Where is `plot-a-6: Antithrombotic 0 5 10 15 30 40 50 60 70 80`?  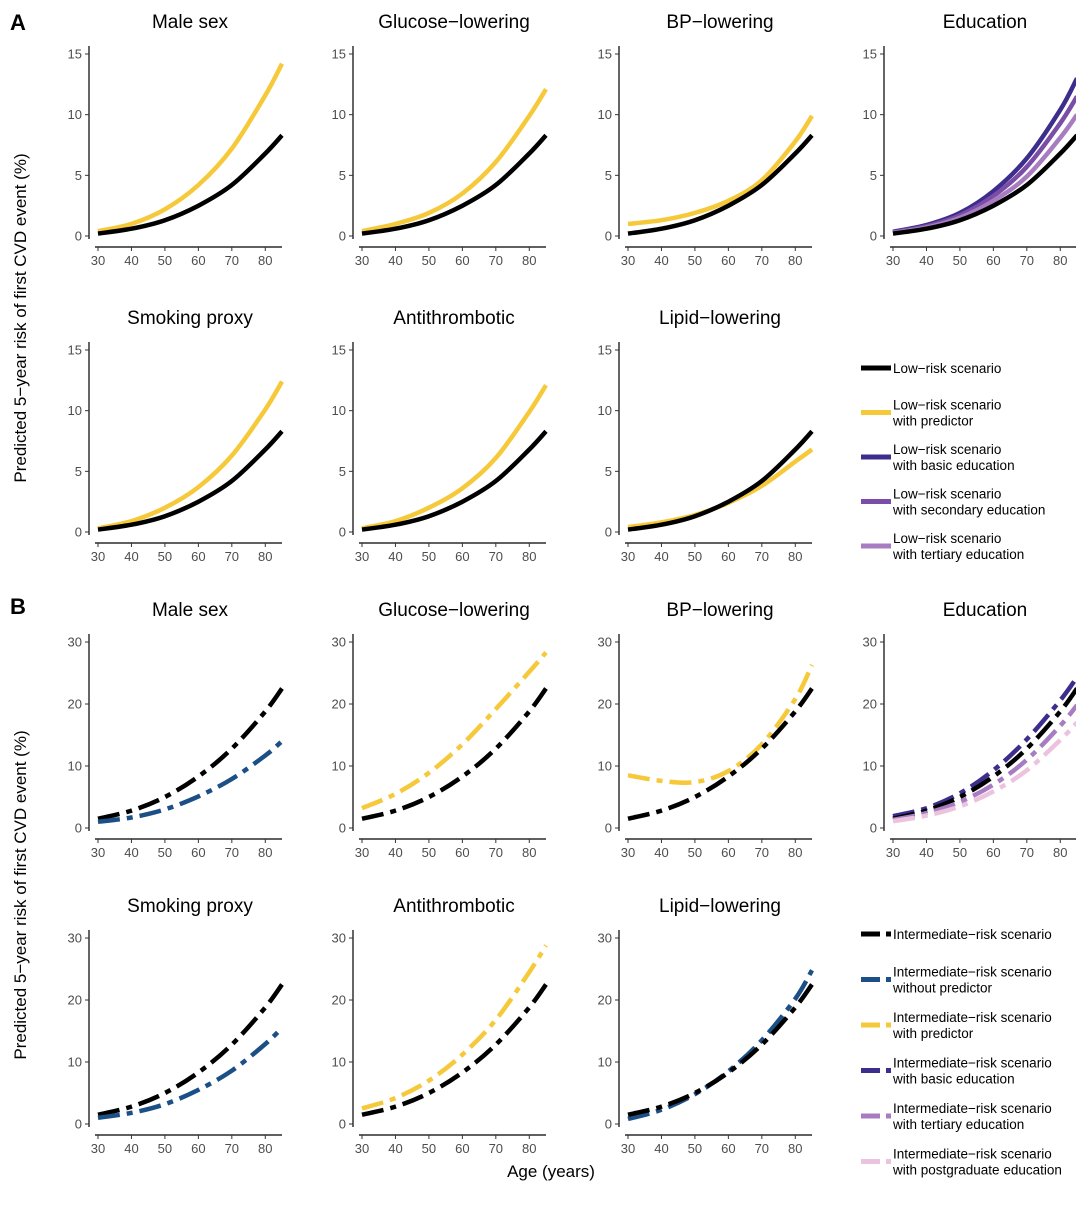
plot-a-6: Antithrombotic 0 5 10 15 30 40 50 60 70 80 is located at coordinates (440, 436).